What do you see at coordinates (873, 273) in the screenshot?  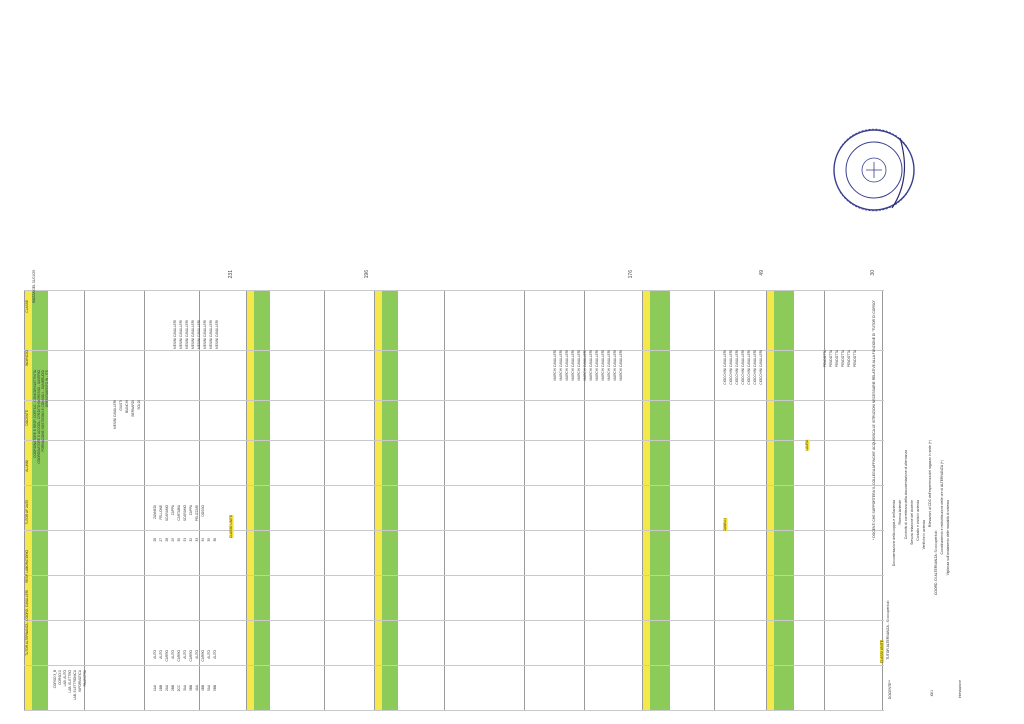 I see `section-total: 30` at bounding box center [873, 273].